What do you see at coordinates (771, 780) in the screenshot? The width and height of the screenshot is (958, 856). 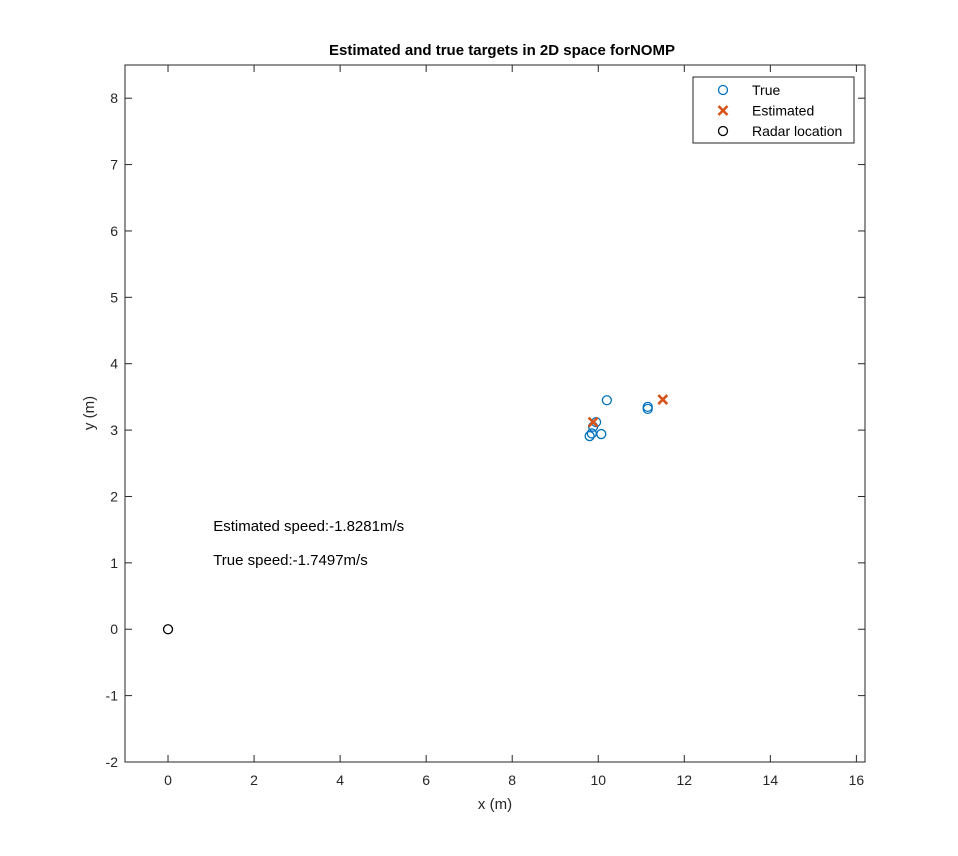 I see `x-tick-label: 14` at bounding box center [771, 780].